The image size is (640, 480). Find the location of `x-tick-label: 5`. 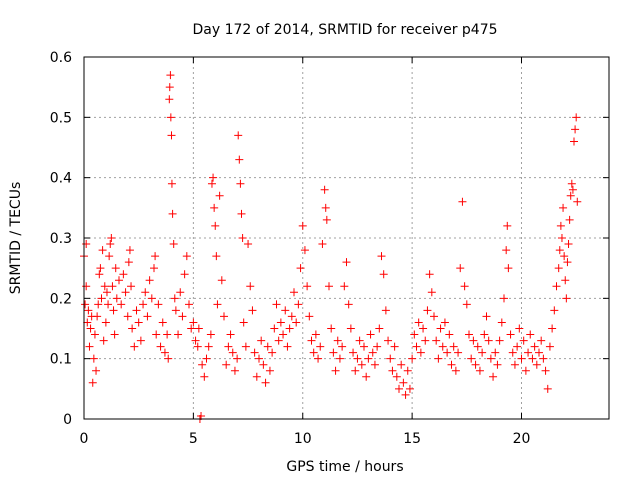

x-tick-label: 5 is located at coordinates (193, 439).